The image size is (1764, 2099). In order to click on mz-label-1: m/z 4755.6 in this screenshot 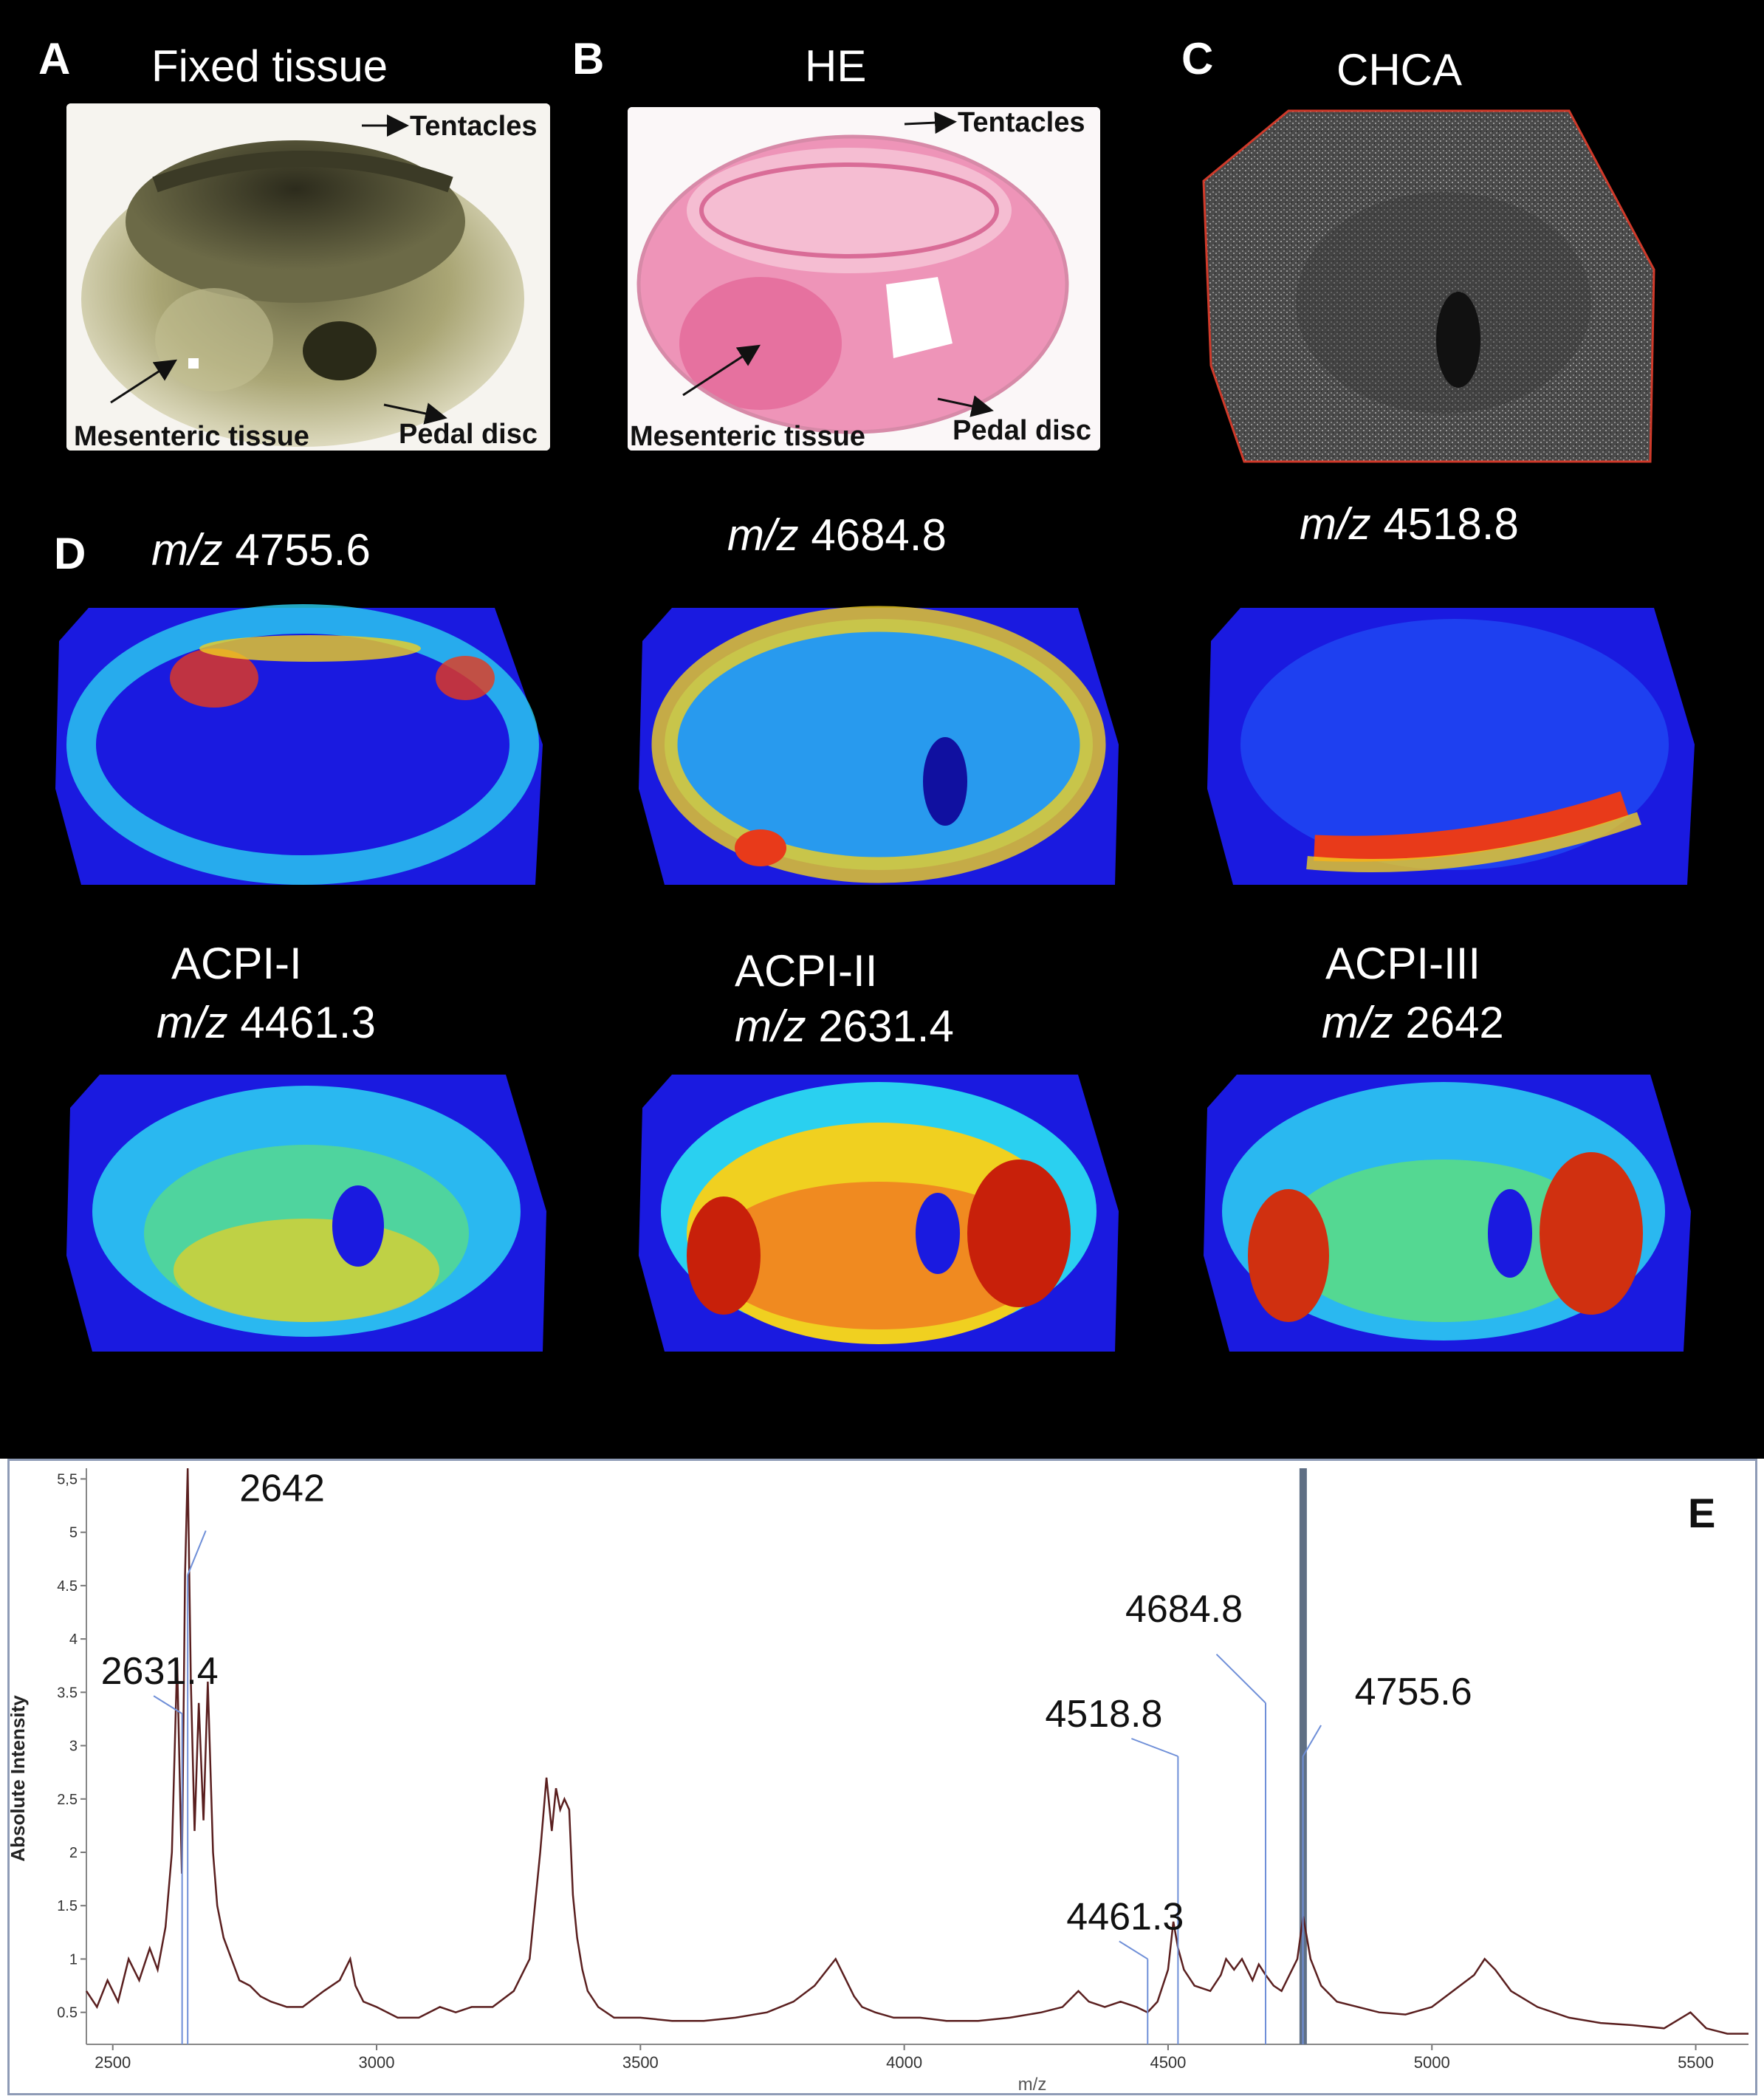, I will do `click(261, 550)`.